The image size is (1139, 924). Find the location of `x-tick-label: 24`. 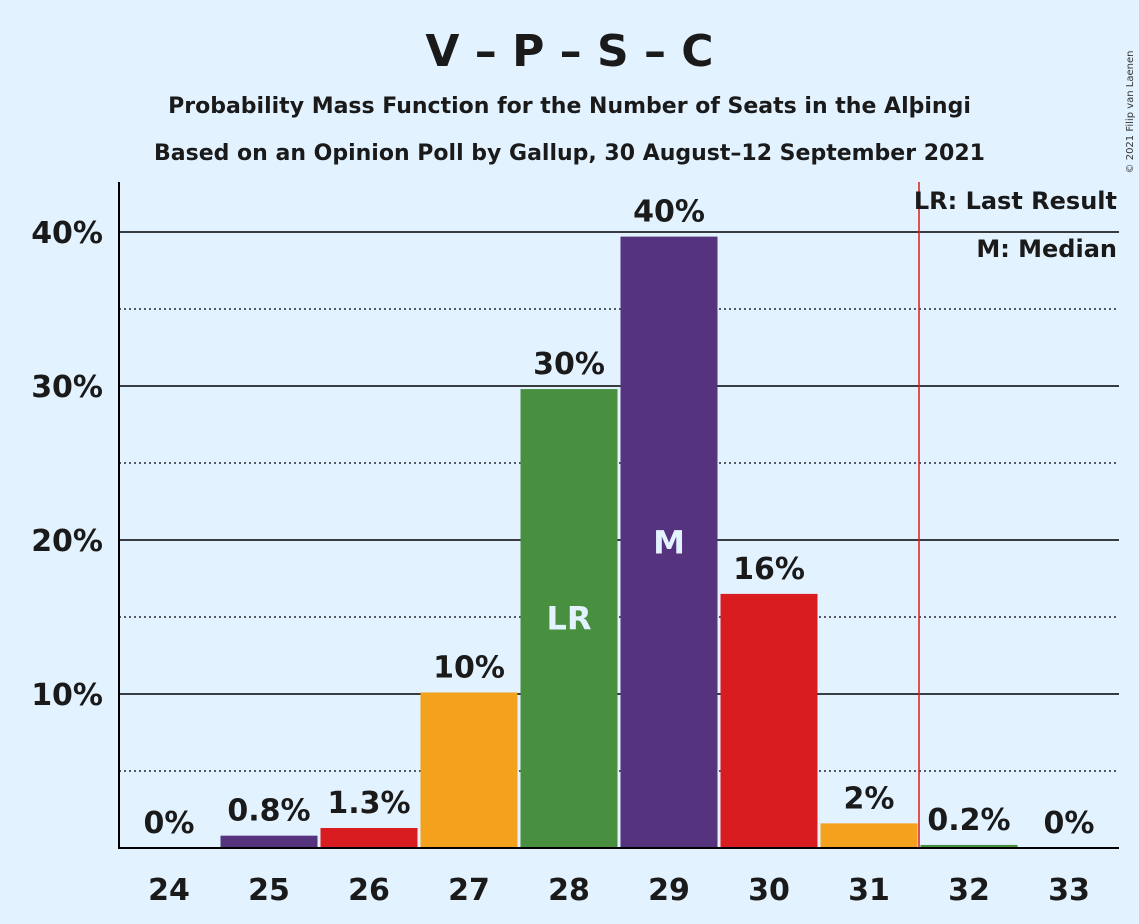

x-tick-label: 24 is located at coordinates (169, 890).